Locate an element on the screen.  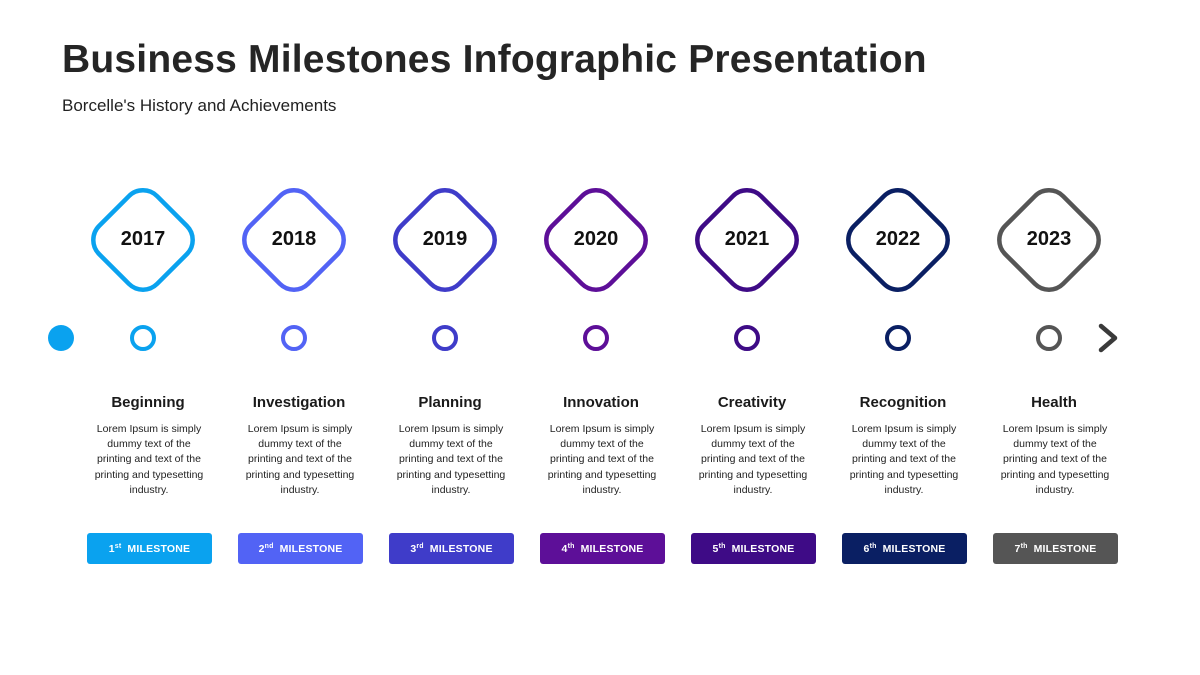
milestone-title: Beginning is located at coordinates (148, 402).